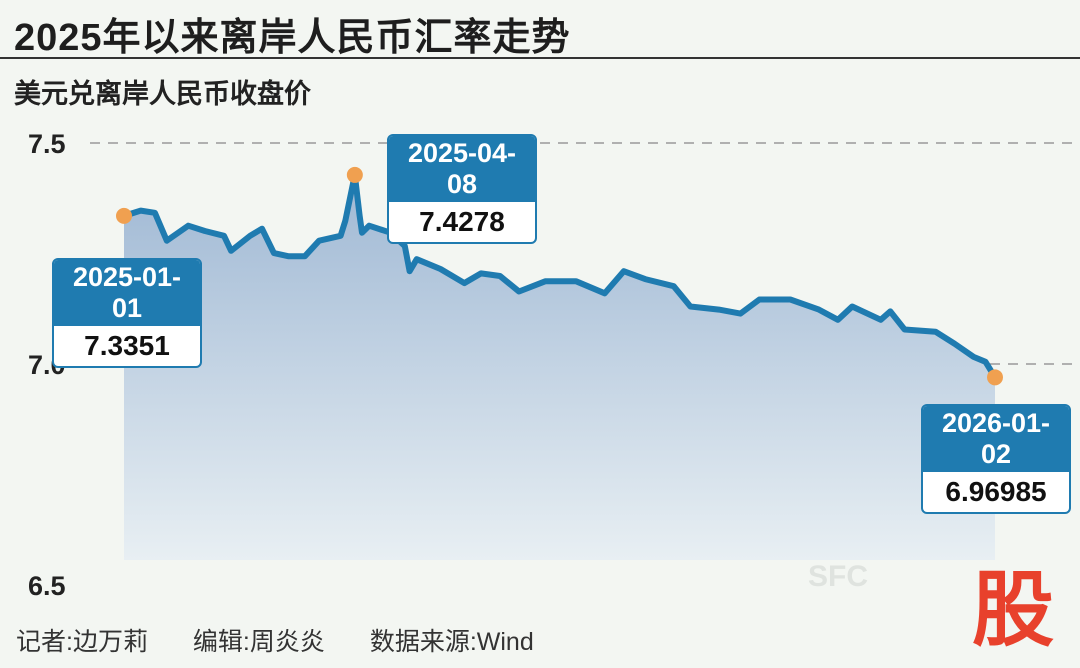 The width and height of the screenshot is (1080, 668). What do you see at coordinates (258, 642) in the screenshot?
I see `editor-credit: 编辑:周炎炎` at bounding box center [258, 642].